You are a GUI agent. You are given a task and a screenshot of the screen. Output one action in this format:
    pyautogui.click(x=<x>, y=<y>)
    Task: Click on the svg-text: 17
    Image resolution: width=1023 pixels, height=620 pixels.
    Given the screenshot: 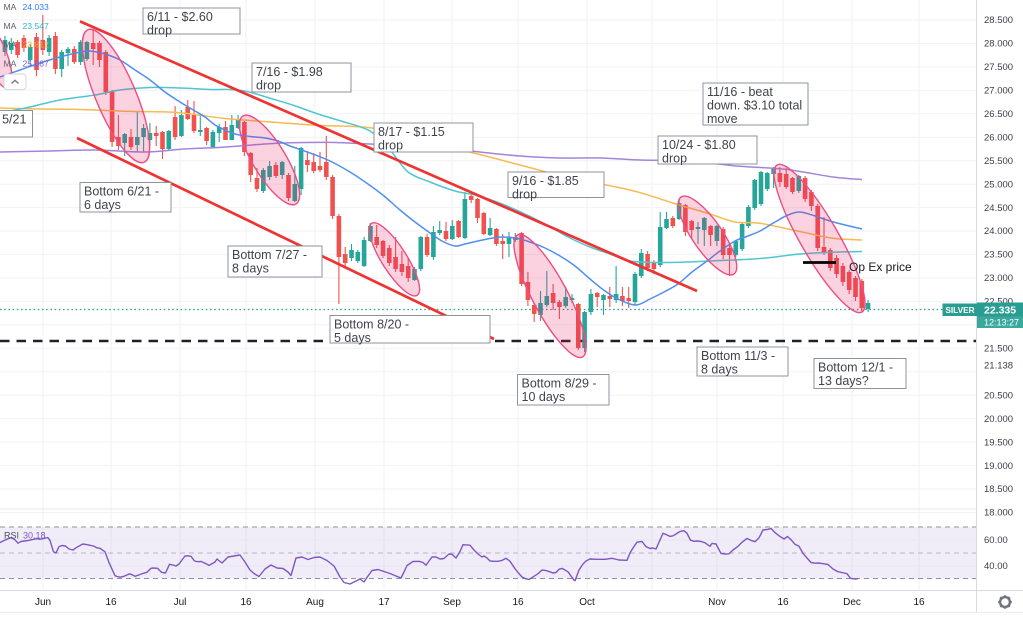 What is the action you would take?
    pyautogui.click(x=384, y=602)
    